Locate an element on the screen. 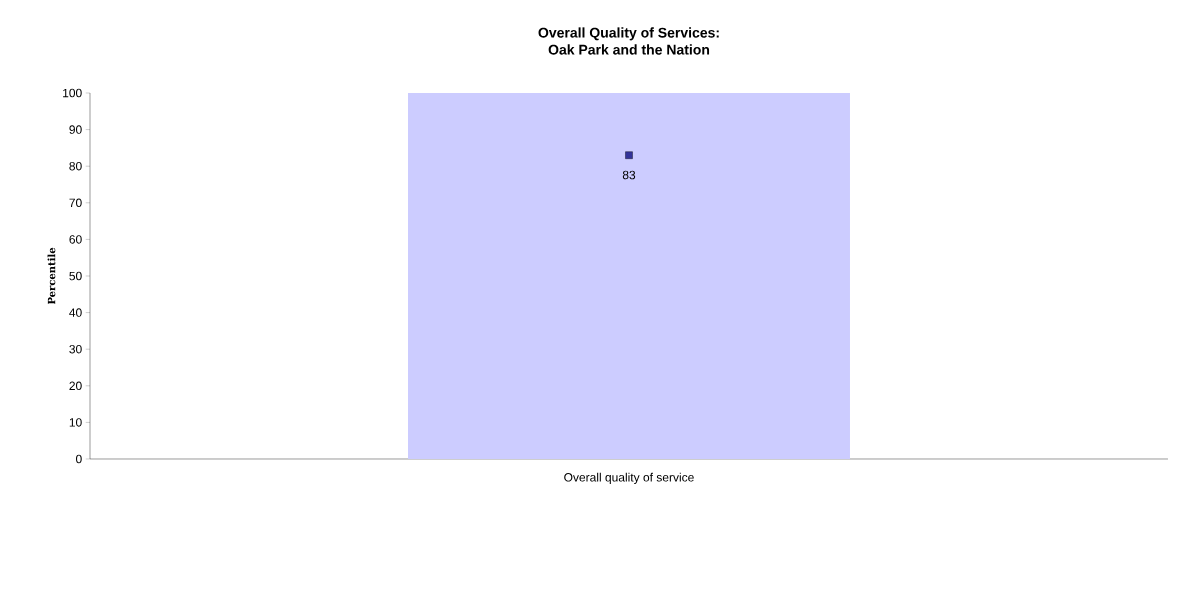 Image resolution: width=1198 pixels, height=613 pixels. y-tick-label: 80 is located at coordinates (75, 166).